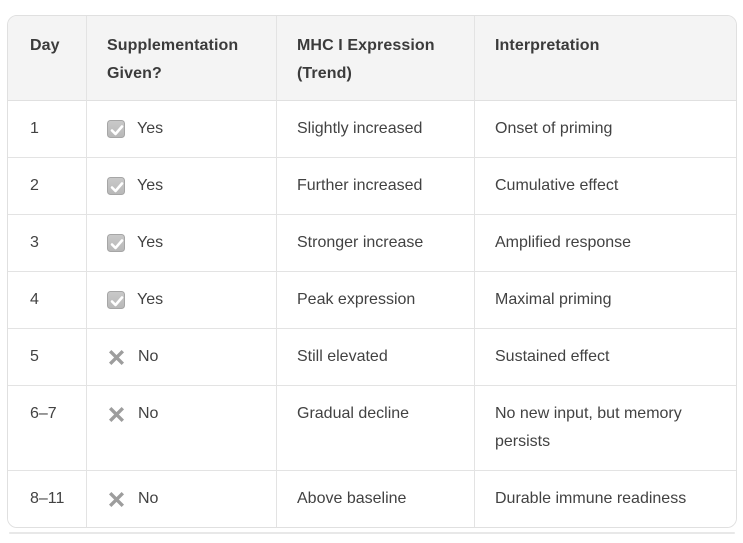 The width and height of the screenshot is (743, 543). What do you see at coordinates (375, 58) in the screenshot?
I see `column-header-expression: MHC I Expression (Trend)` at bounding box center [375, 58].